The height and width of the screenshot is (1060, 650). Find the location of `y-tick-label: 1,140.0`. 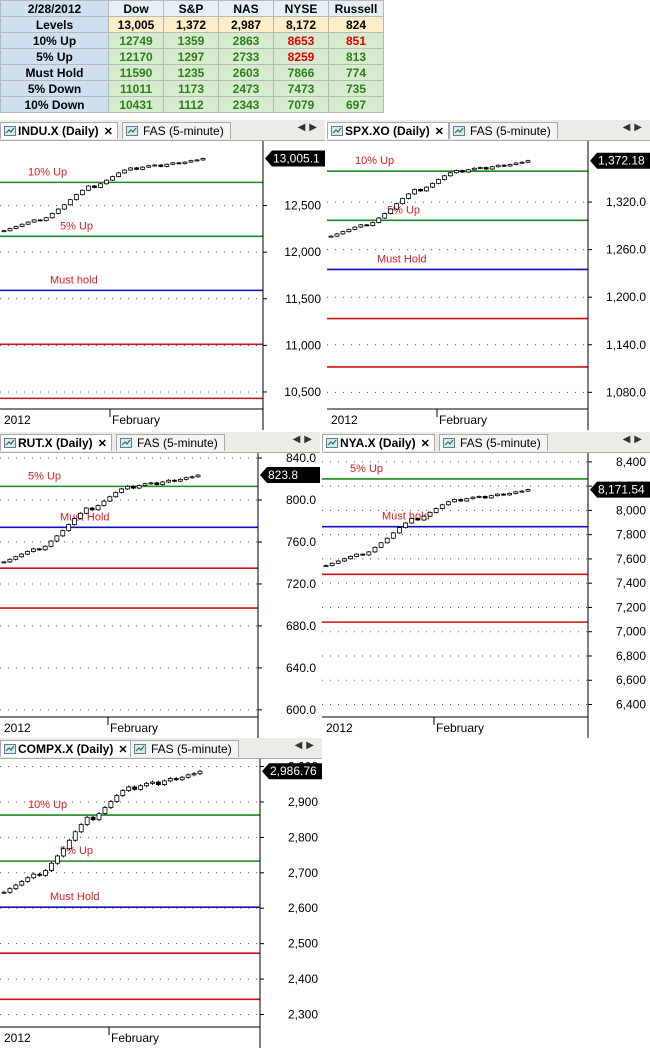

y-tick-label: 1,140.0 is located at coordinates (626, 345).